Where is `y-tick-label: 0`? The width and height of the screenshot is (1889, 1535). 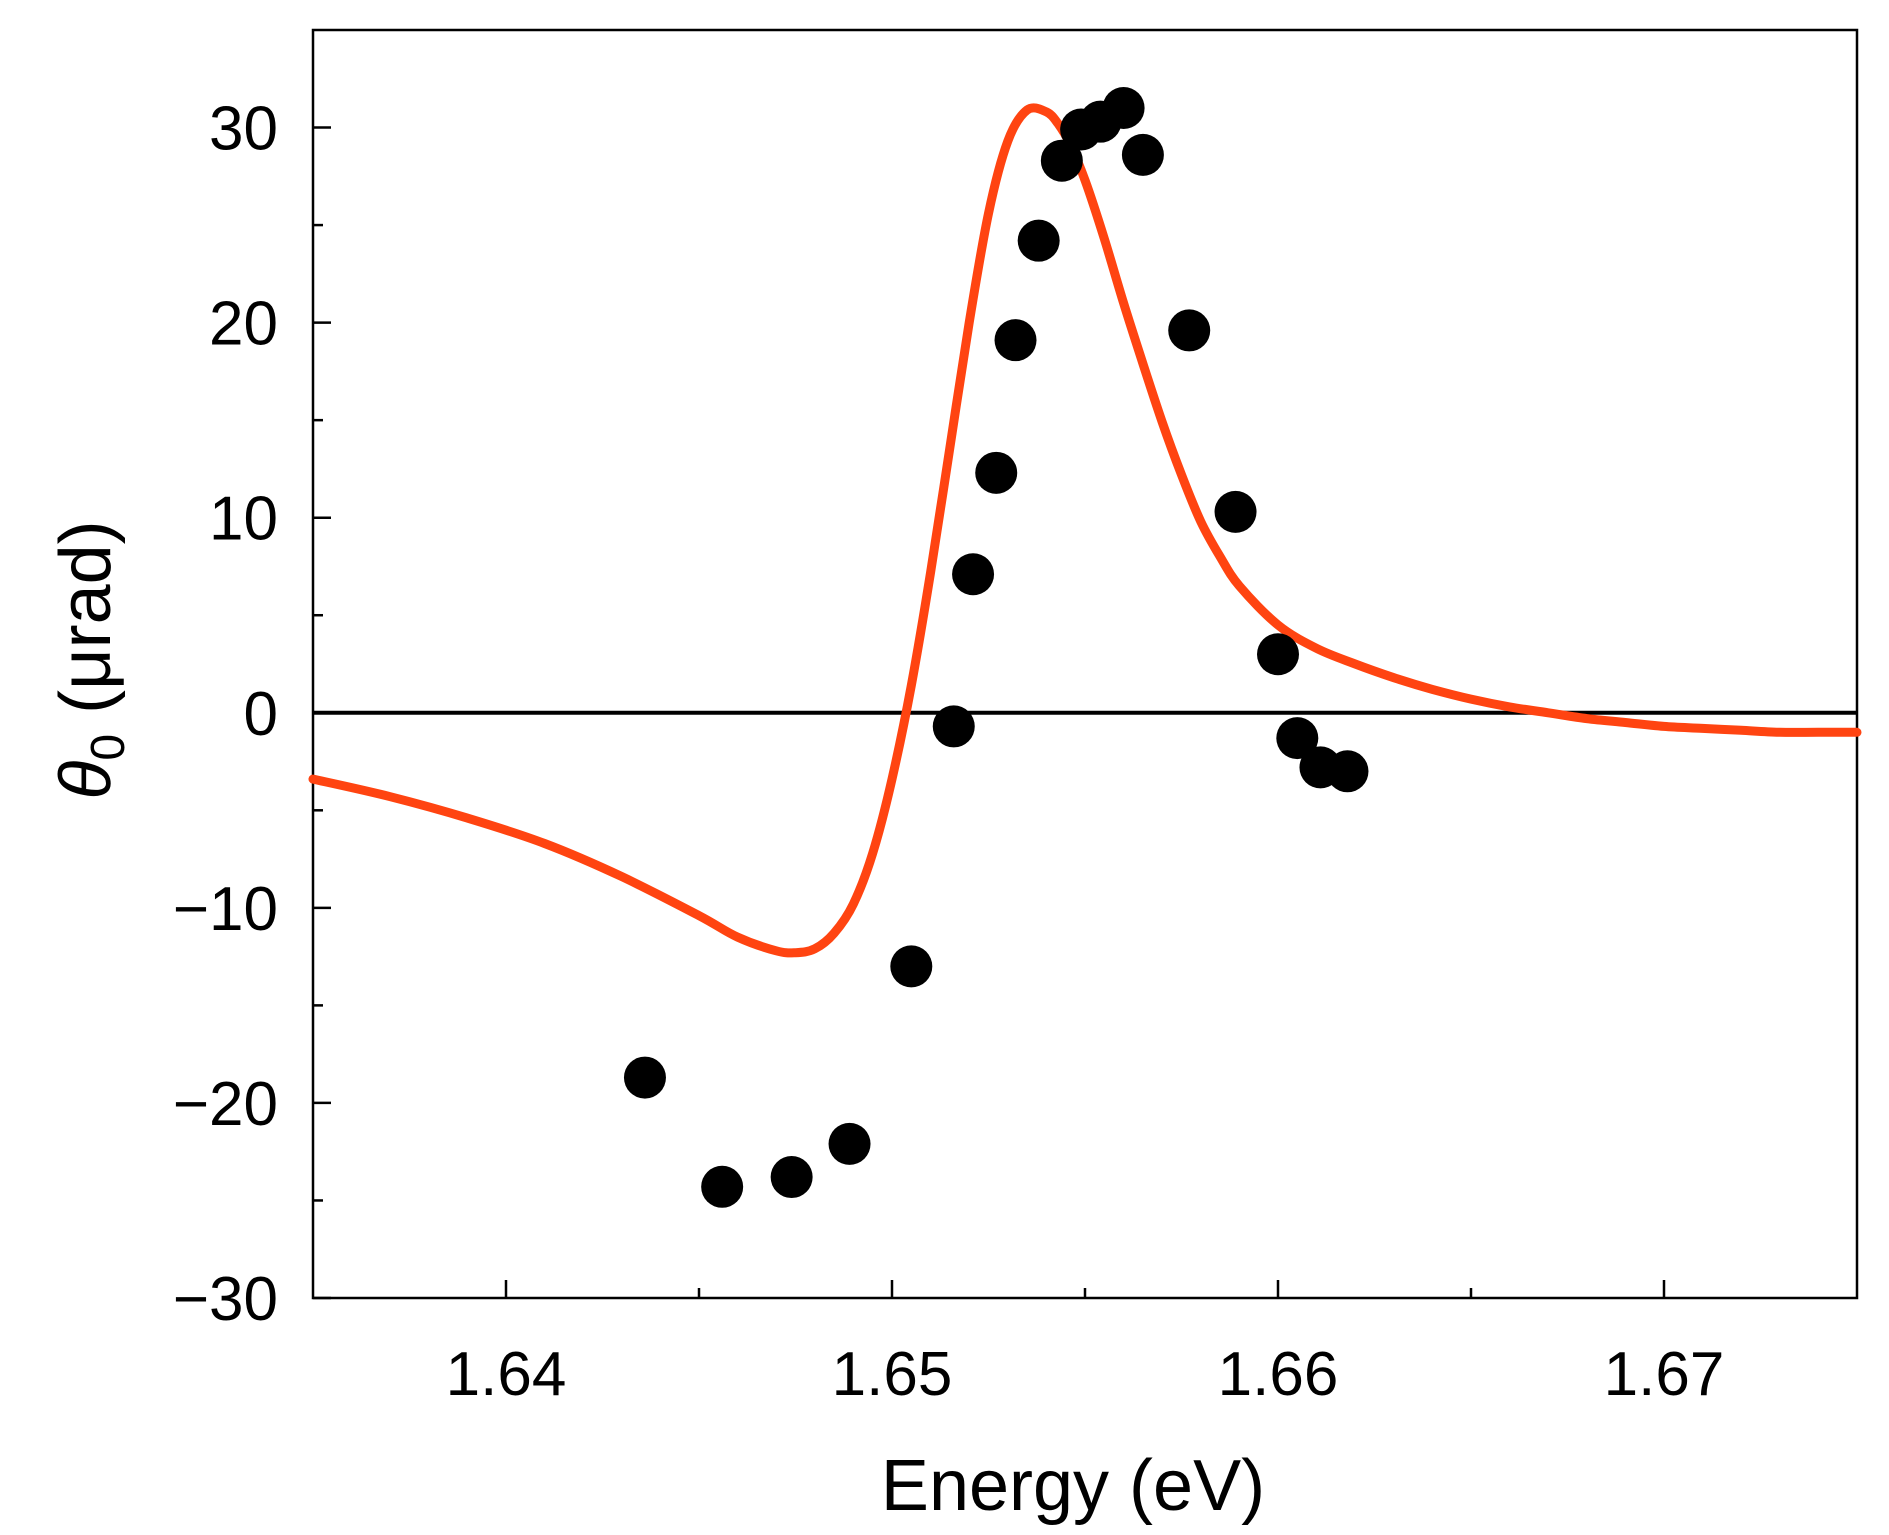
y-tick-label: 0 is located at coordinates (261, 714).